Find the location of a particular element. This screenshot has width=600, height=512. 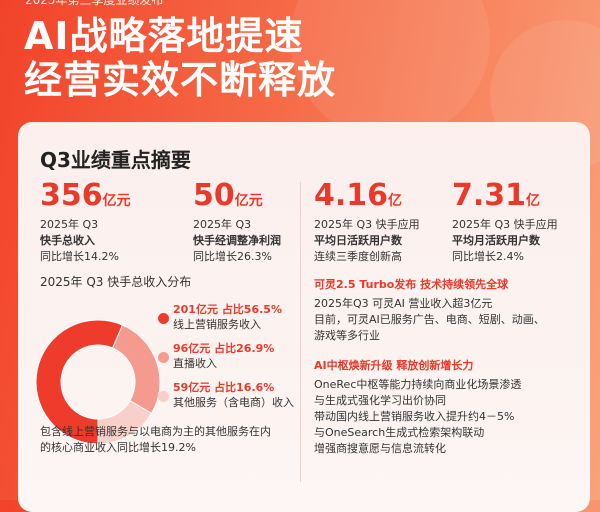

metric-net-profit: 50亿元 2025年 Q3 快手经调整净利润 同比增长26.3% is located at coordinates (237, 221).